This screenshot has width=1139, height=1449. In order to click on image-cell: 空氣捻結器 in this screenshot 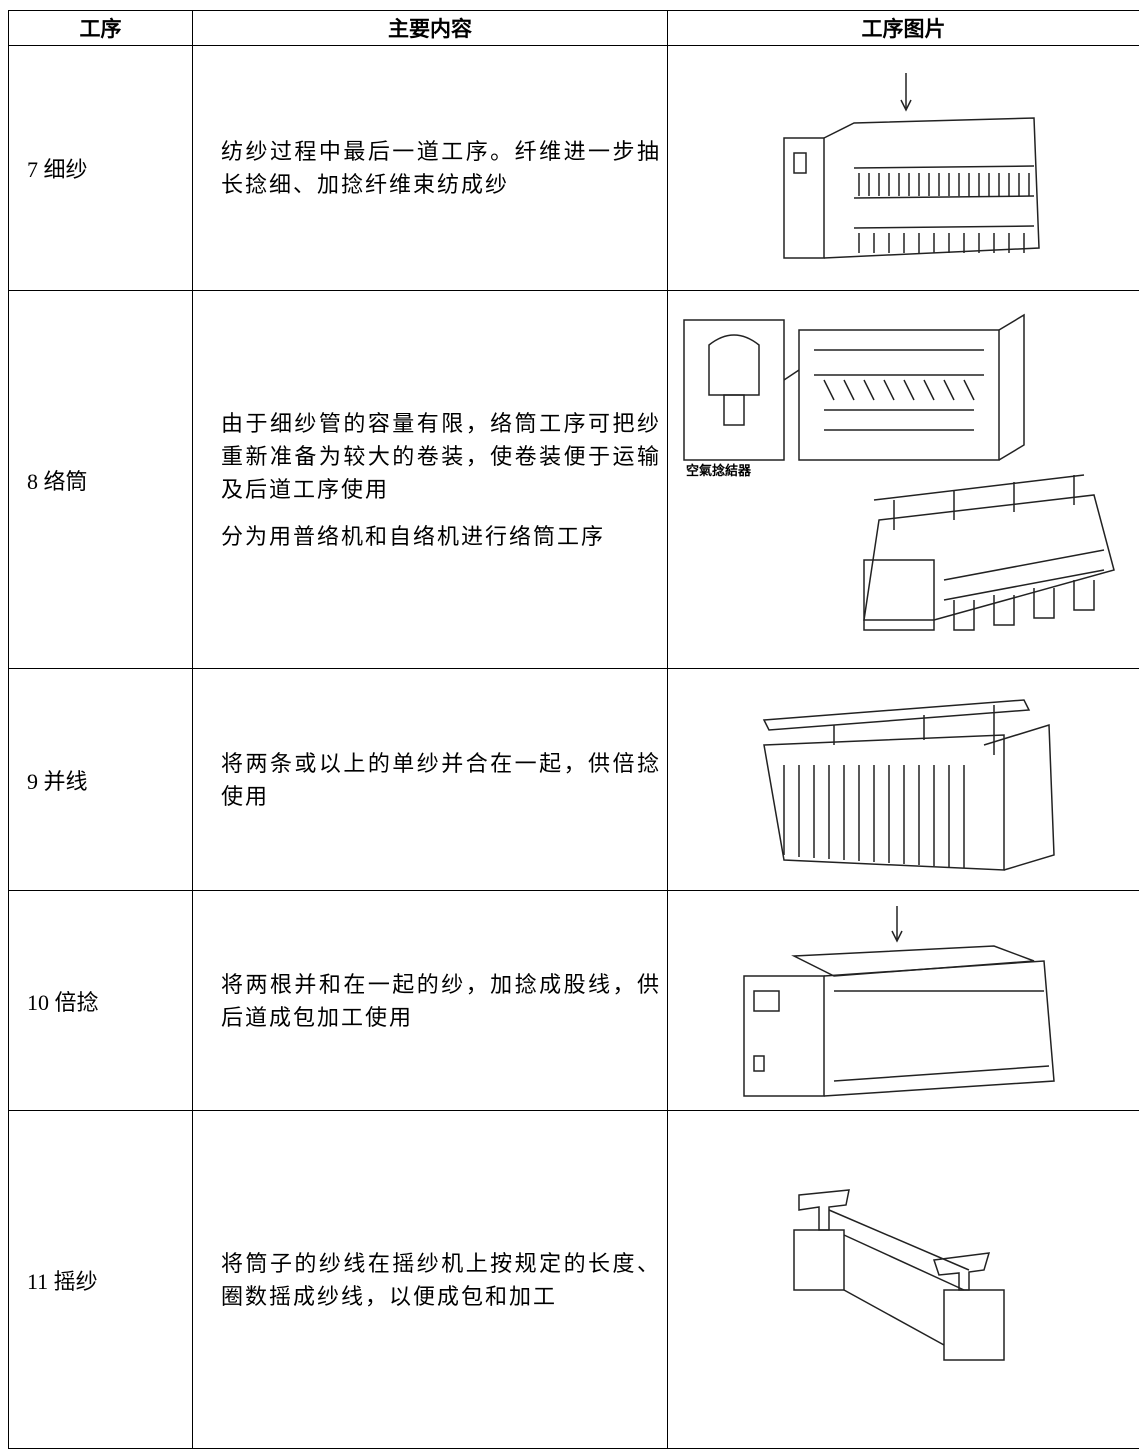, I will do `click(903, 480)`.